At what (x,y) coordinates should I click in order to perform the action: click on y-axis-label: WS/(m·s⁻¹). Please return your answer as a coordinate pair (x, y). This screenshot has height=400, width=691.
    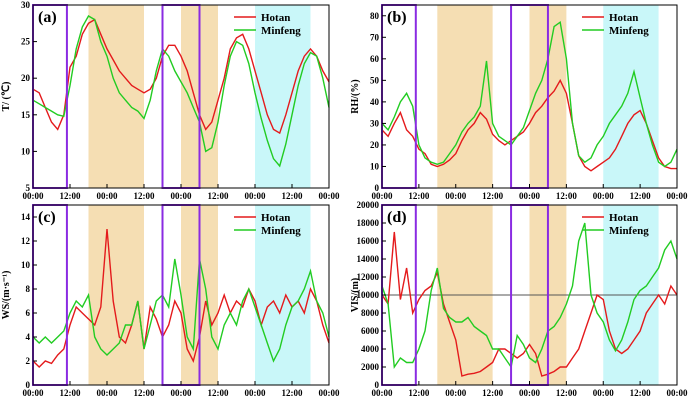
    Looking at the image, I should click on (6, 295).